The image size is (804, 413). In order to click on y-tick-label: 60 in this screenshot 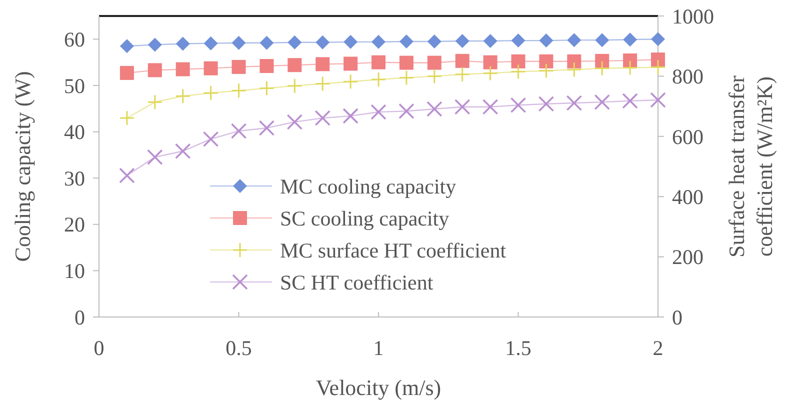, I will do `click(74, 40)`.